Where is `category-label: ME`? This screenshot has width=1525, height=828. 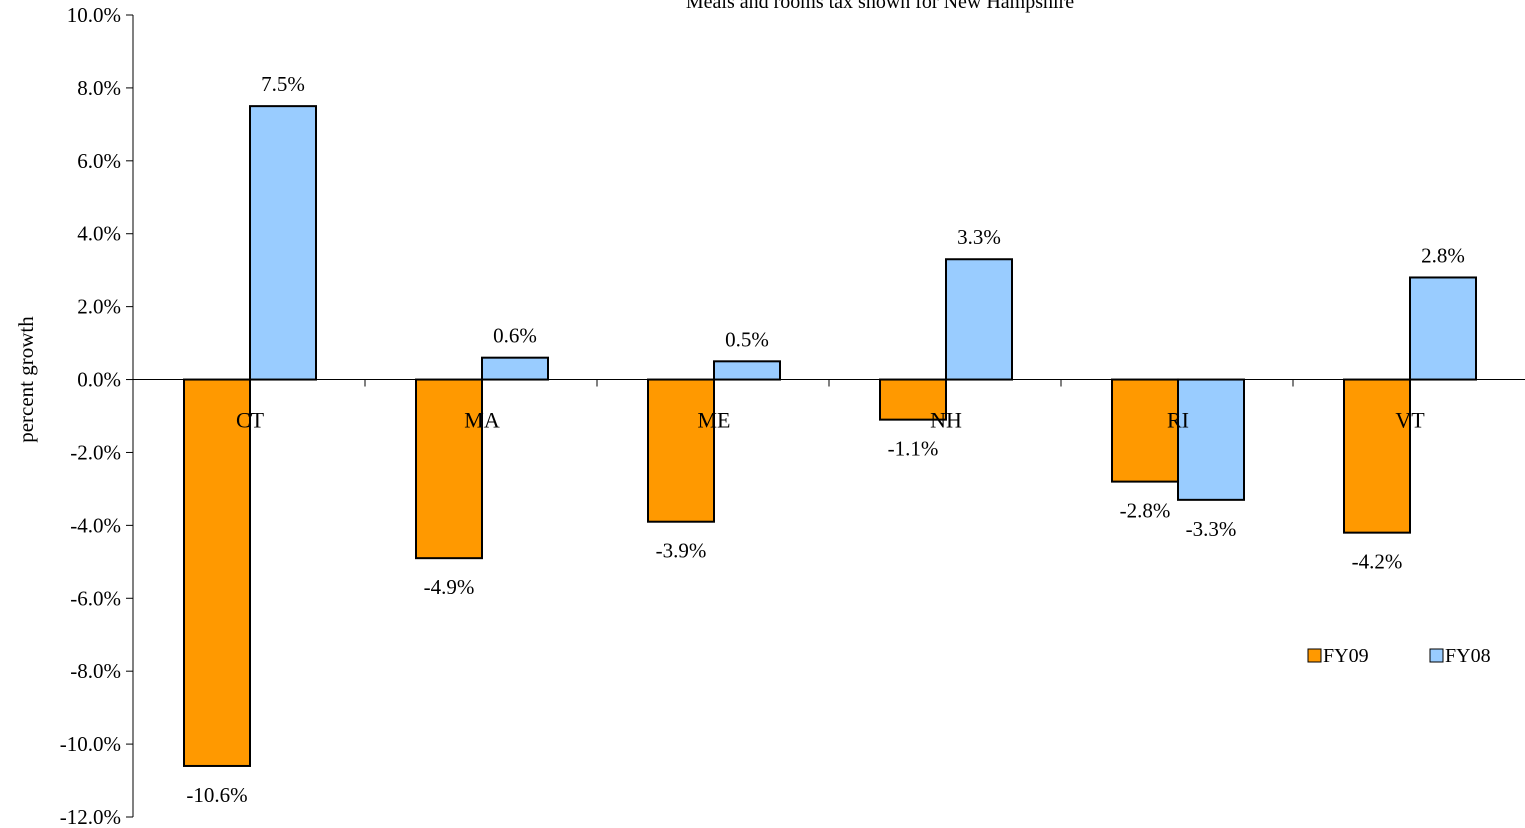
category-label: ME is located at coordinates (714, 420).